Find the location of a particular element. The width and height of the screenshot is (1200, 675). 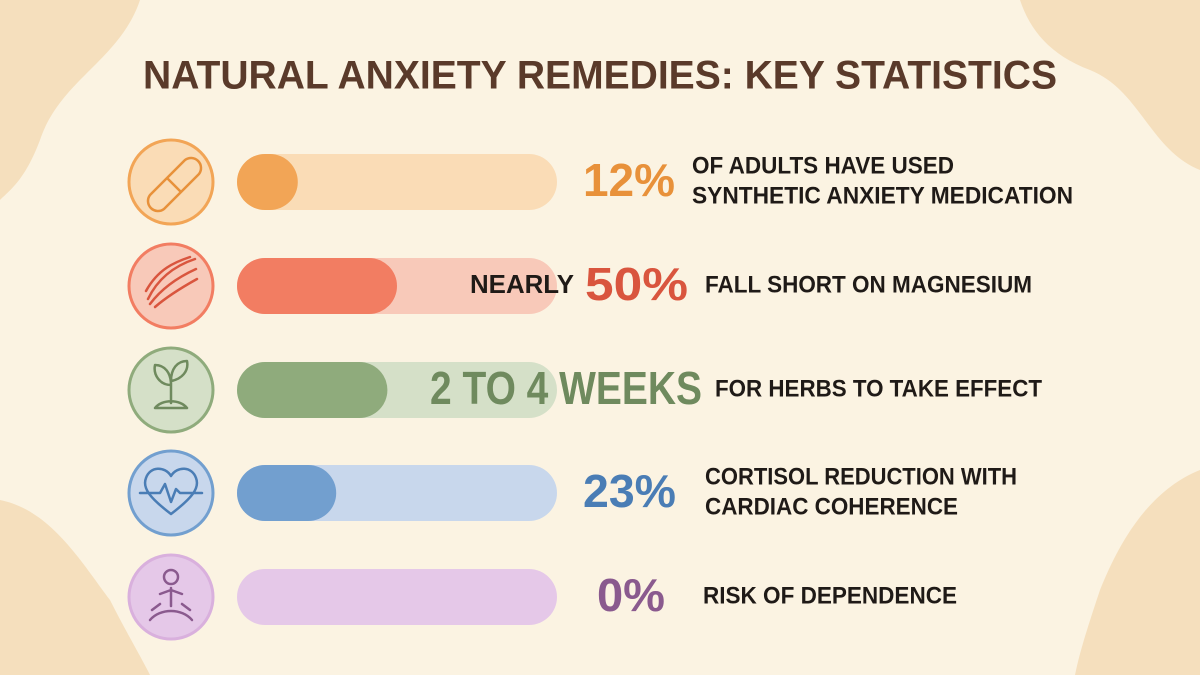

icon-circle is located at coordinates (171, 286).